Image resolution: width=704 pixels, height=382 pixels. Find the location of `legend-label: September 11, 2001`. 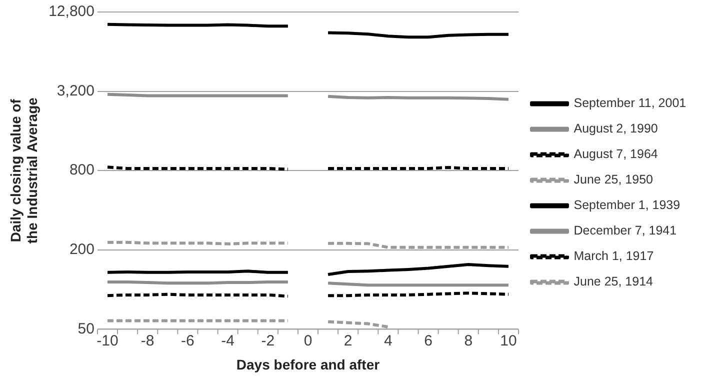

legend-label: September 11, 2001 is located at coordinates (630, 103).